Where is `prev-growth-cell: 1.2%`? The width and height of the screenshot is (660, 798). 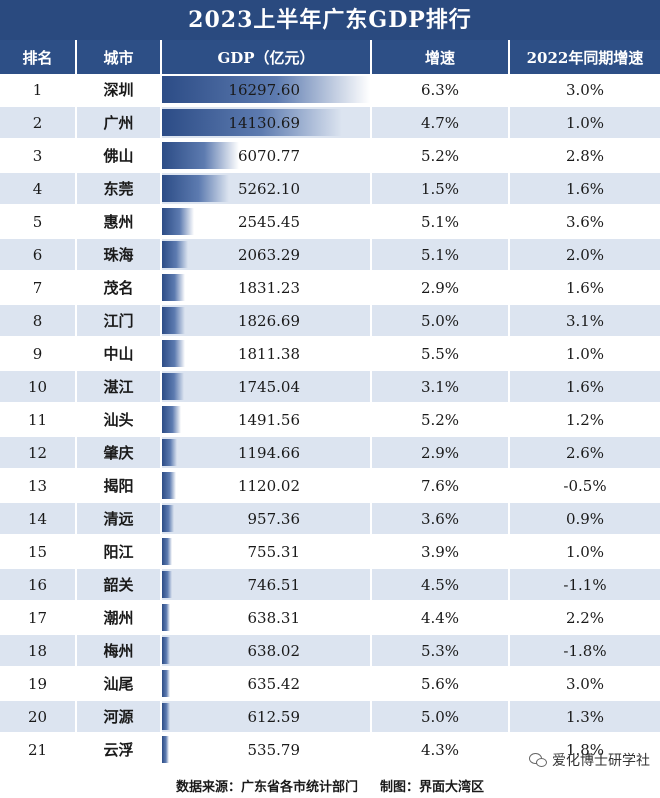 prev-growth-cell: 1.2% is located at coordinates (584, 420).